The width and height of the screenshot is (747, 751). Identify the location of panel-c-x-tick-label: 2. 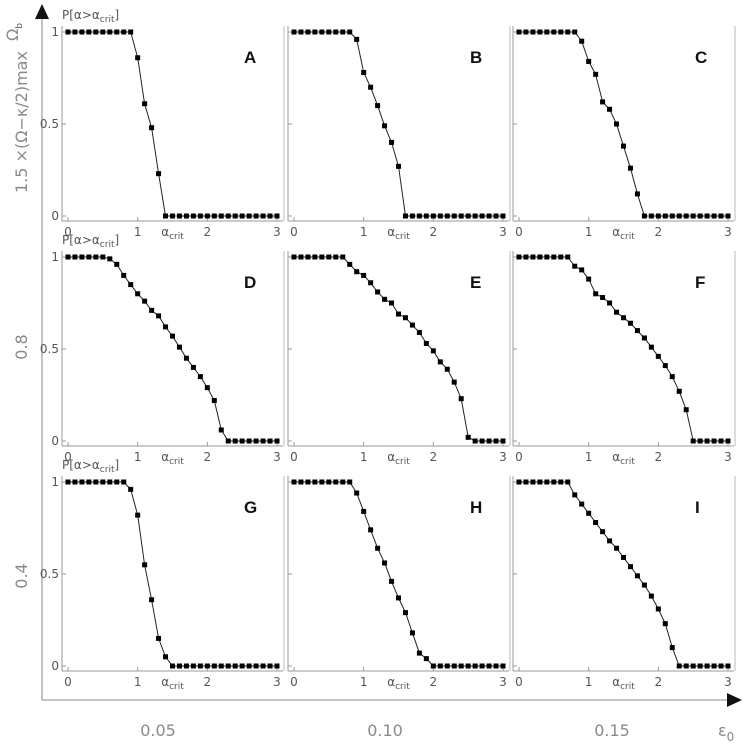
(659, 232).